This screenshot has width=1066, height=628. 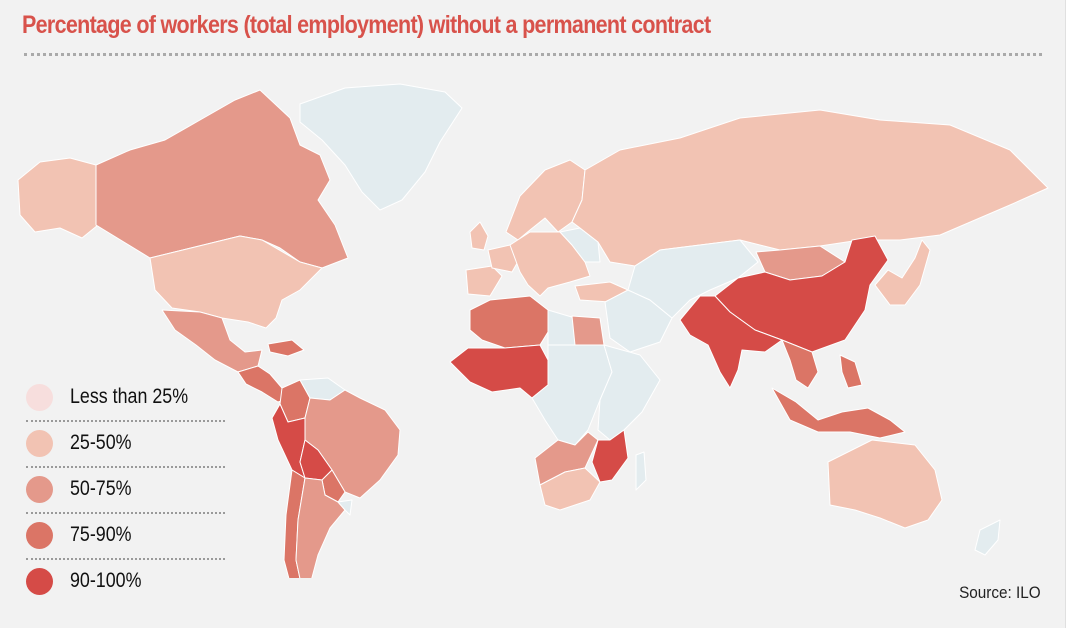 What do you see at coordinates (570, 489) in the screenshot?
I see `region-south-africa` at bounding box center [570, 489].